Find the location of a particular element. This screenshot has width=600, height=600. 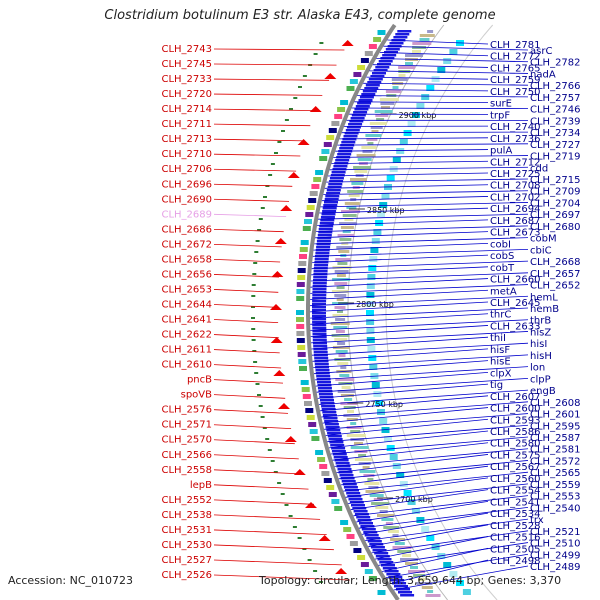

left-gene-label: CLH_2566 is located at coordinates (186, 455).